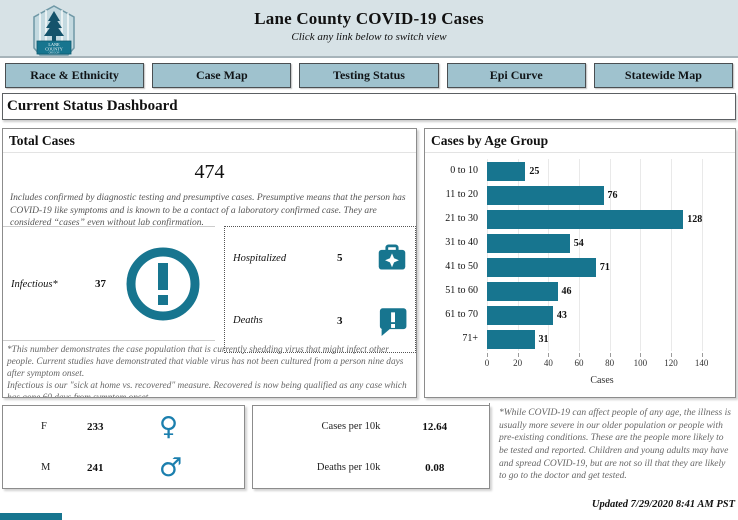  Describe the element at coordinates (518, 363) in the screenshot. I see `x-tick-label: 20` at that location.